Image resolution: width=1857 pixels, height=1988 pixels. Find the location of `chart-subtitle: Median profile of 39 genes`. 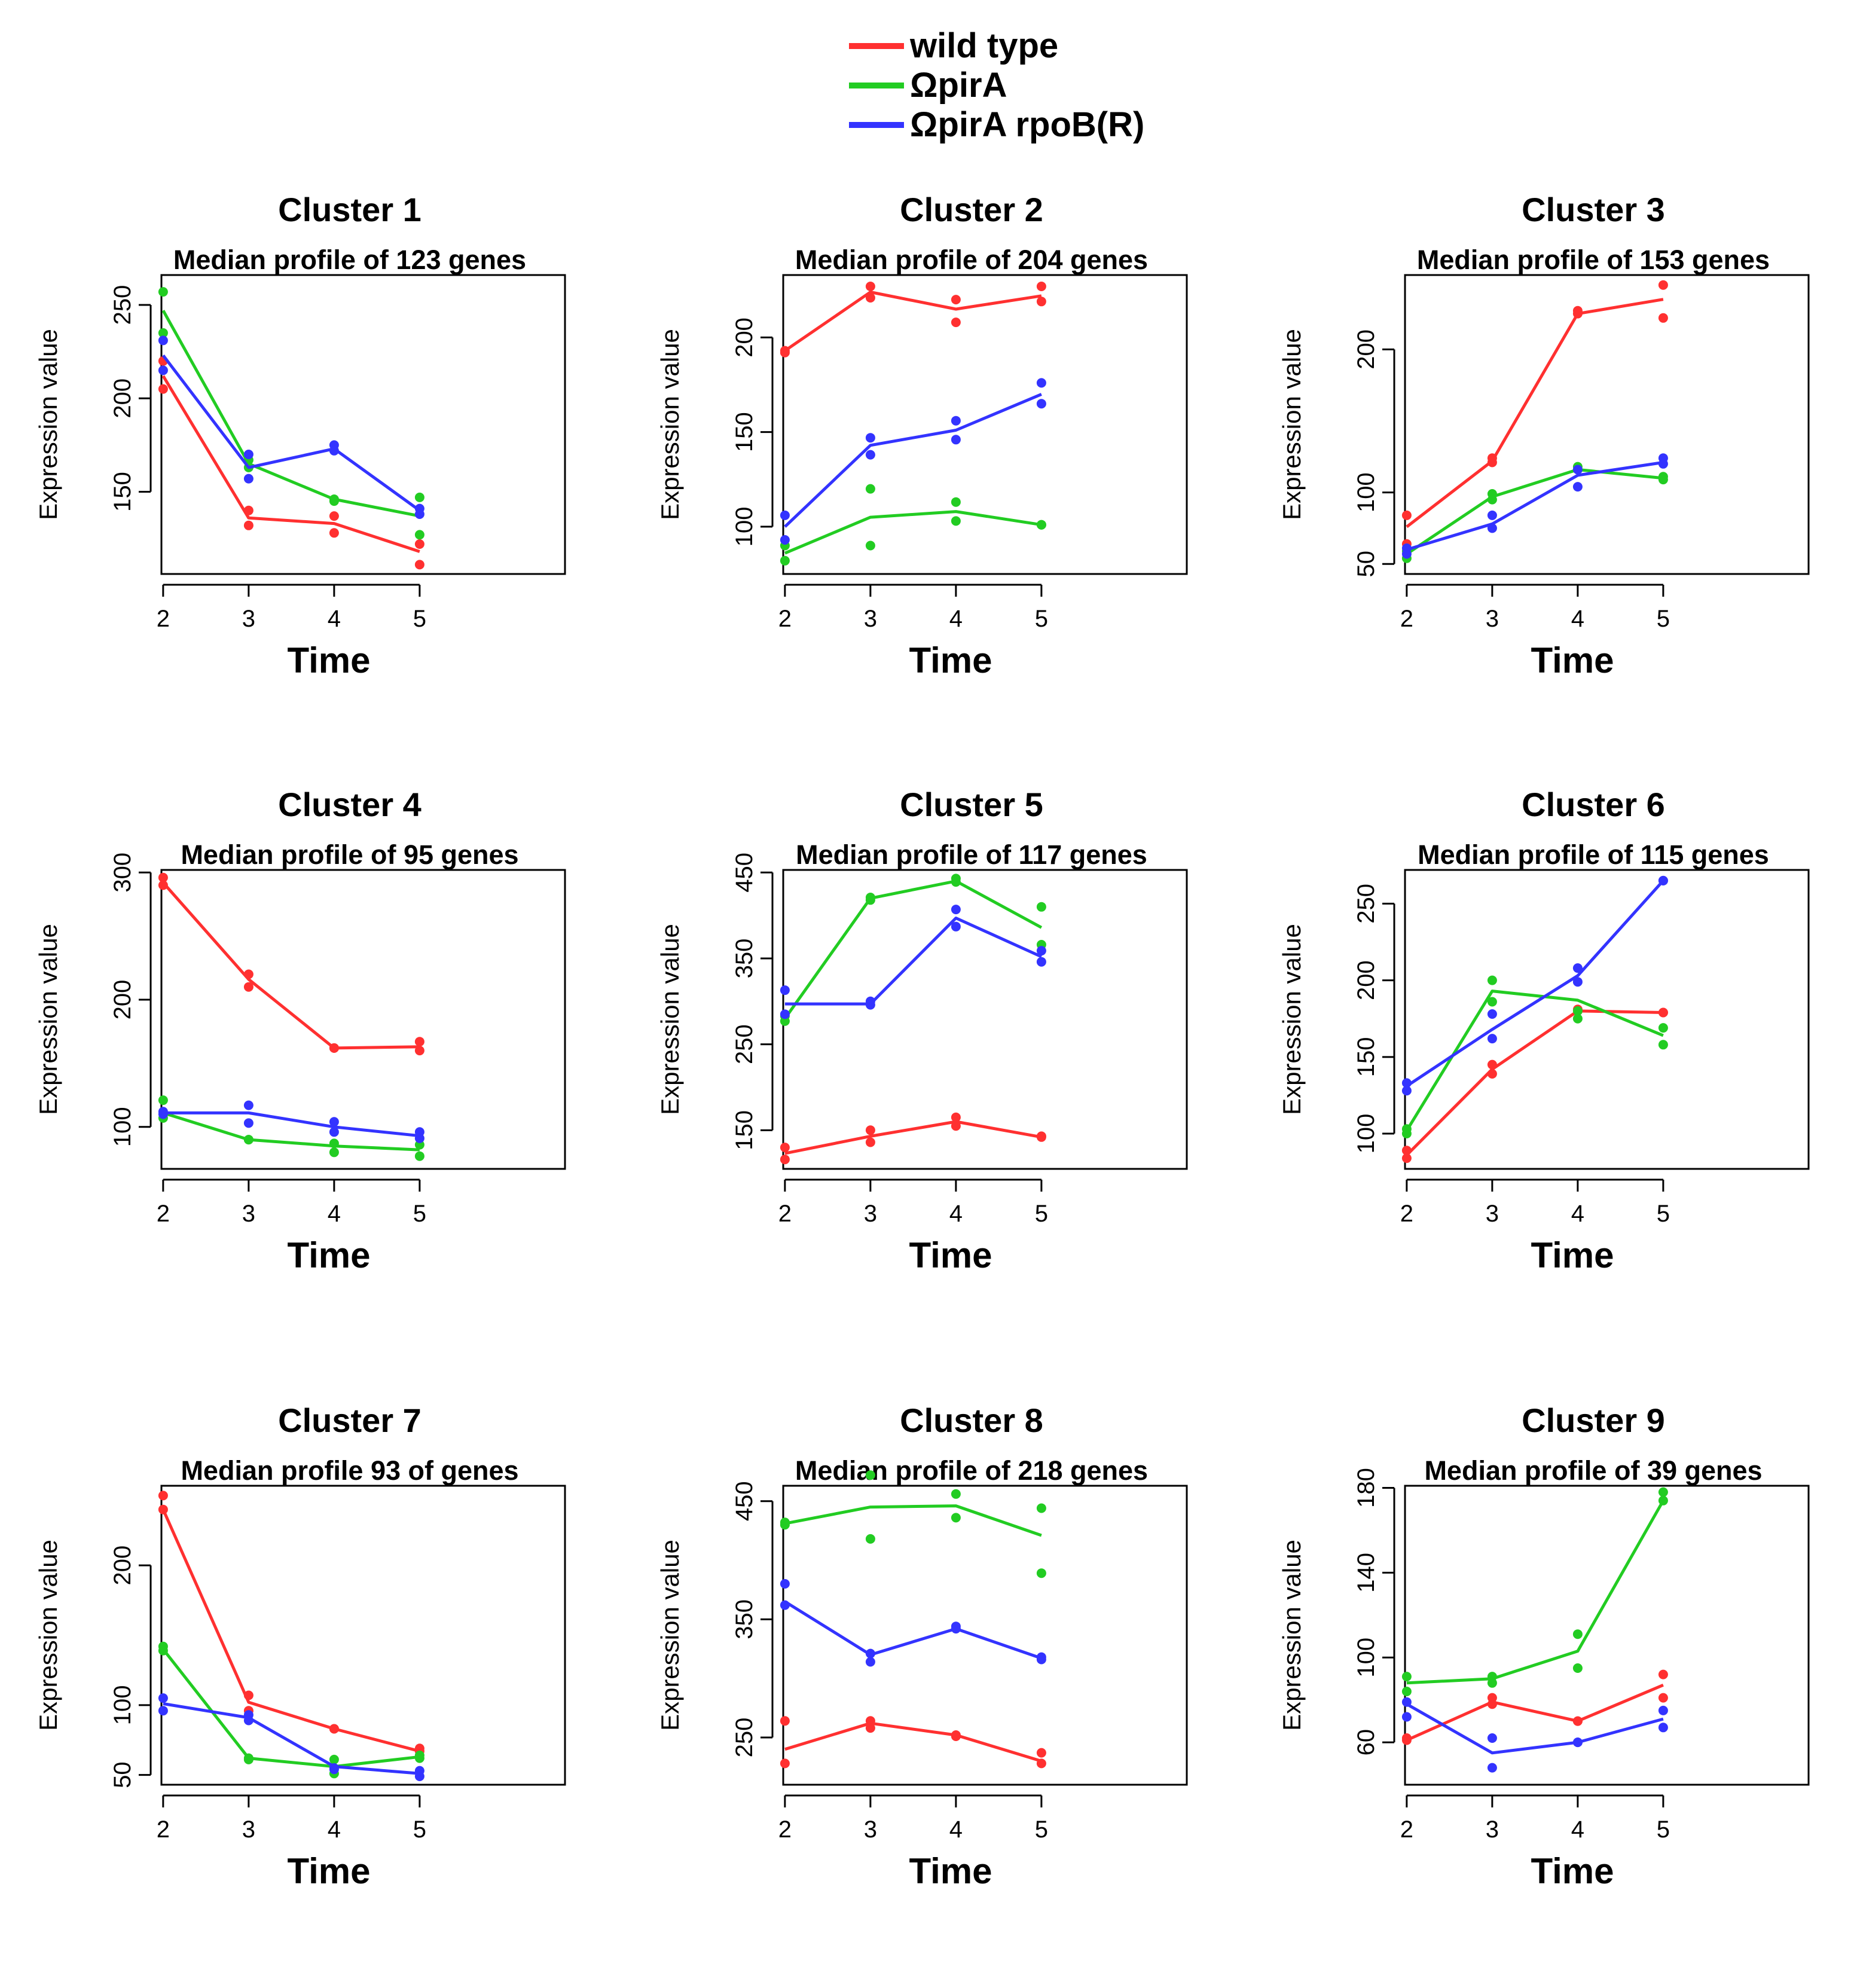

chart-subtitle: Median profile of 39 genes is located at coordinates (1593, 1470).